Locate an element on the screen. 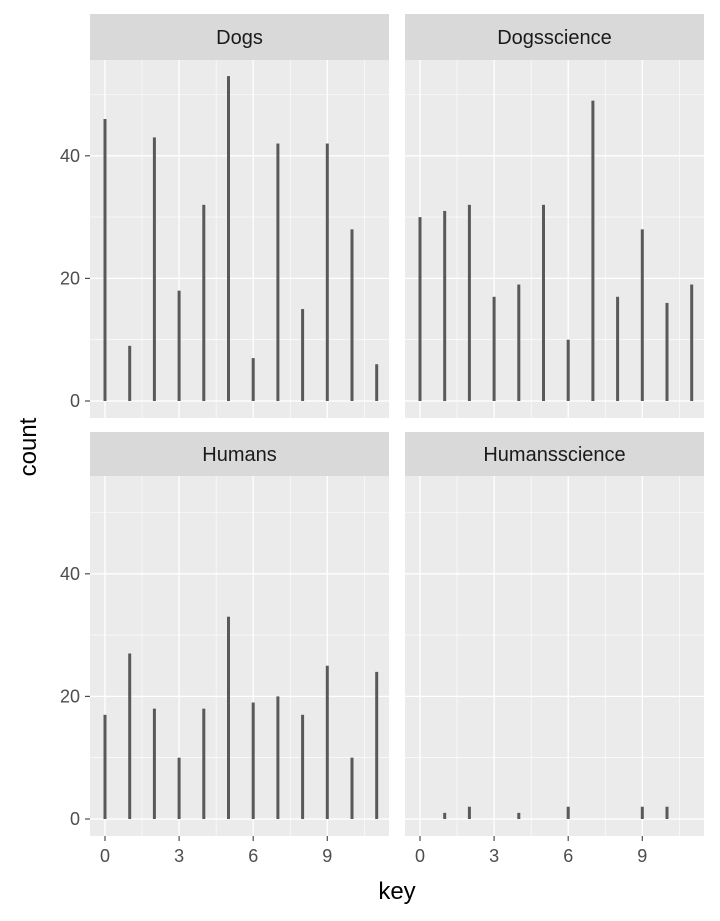  strip-humans is located at coordinates (239, 454).